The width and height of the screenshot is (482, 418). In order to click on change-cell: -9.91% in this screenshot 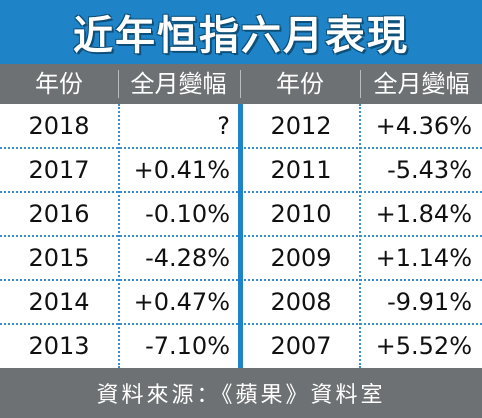, I will do `click(429, 302)`.